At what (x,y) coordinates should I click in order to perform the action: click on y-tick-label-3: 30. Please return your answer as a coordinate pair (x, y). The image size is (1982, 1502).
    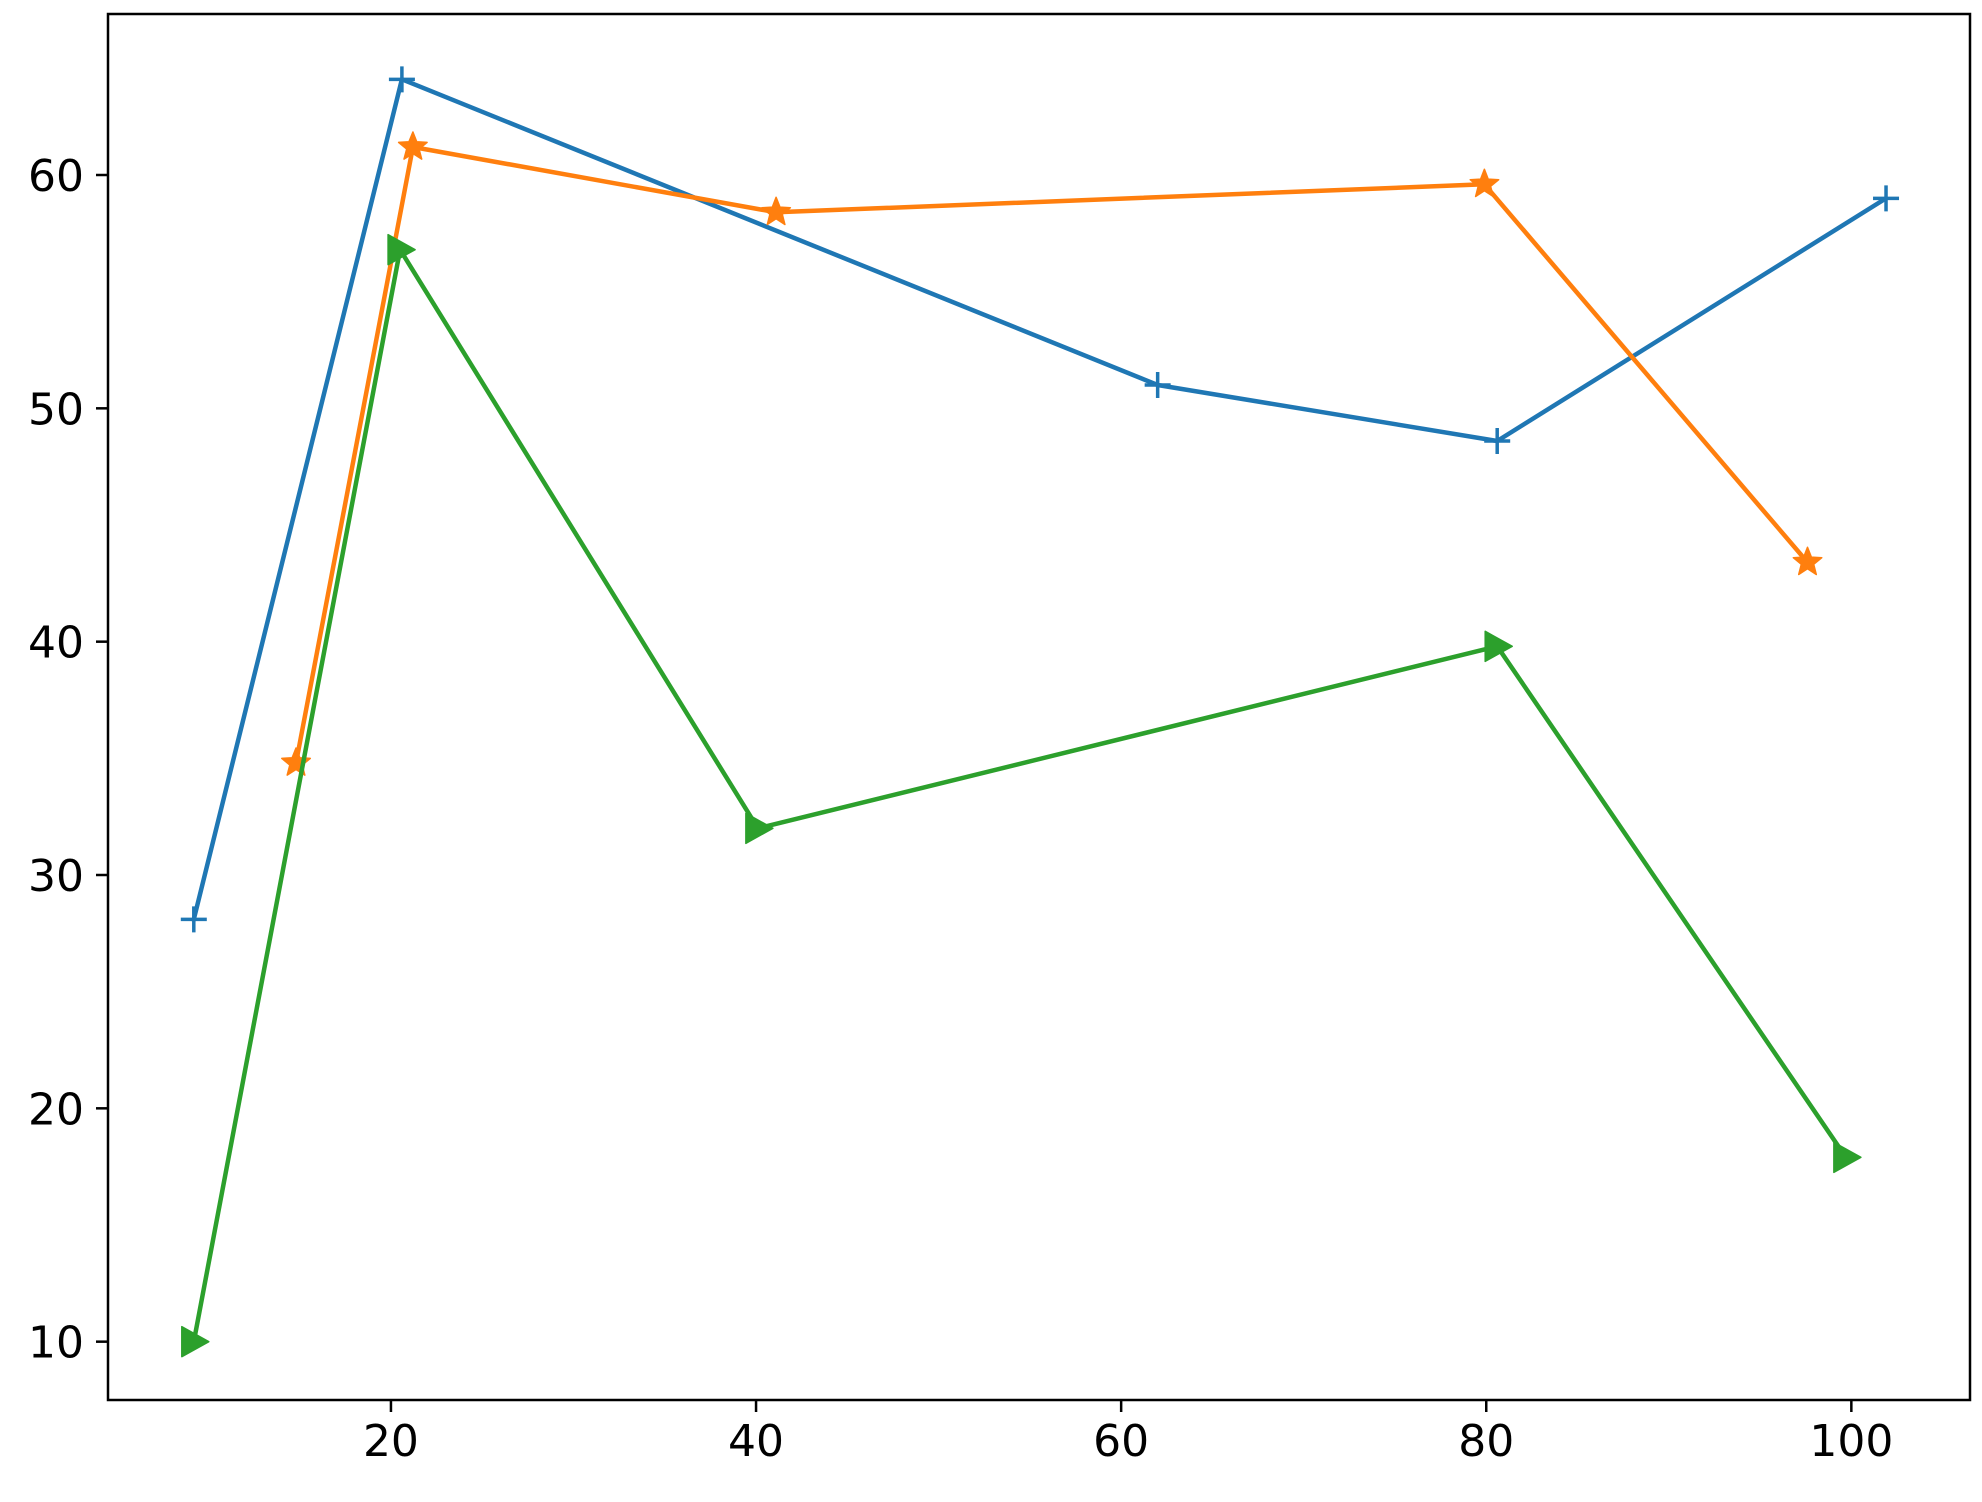
    Looking at the image, I should click on (56, 876).